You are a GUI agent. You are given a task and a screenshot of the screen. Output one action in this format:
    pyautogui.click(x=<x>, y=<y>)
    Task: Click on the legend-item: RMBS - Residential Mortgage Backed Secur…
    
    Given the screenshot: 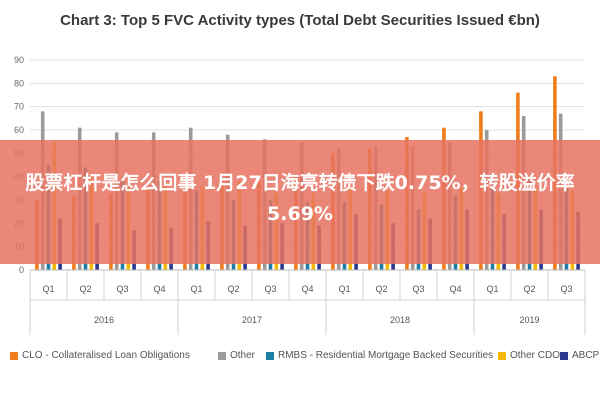 What is the action you would take?
    pyautogui.click(x=379, y=355)
    